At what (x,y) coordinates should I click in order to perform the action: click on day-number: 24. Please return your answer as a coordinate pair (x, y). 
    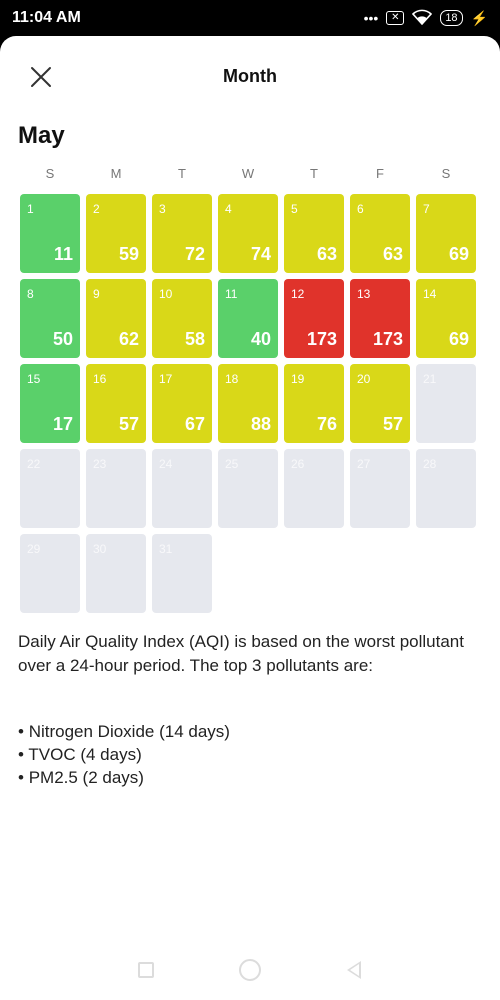
    Looking at the image, I should click on (166, 464).